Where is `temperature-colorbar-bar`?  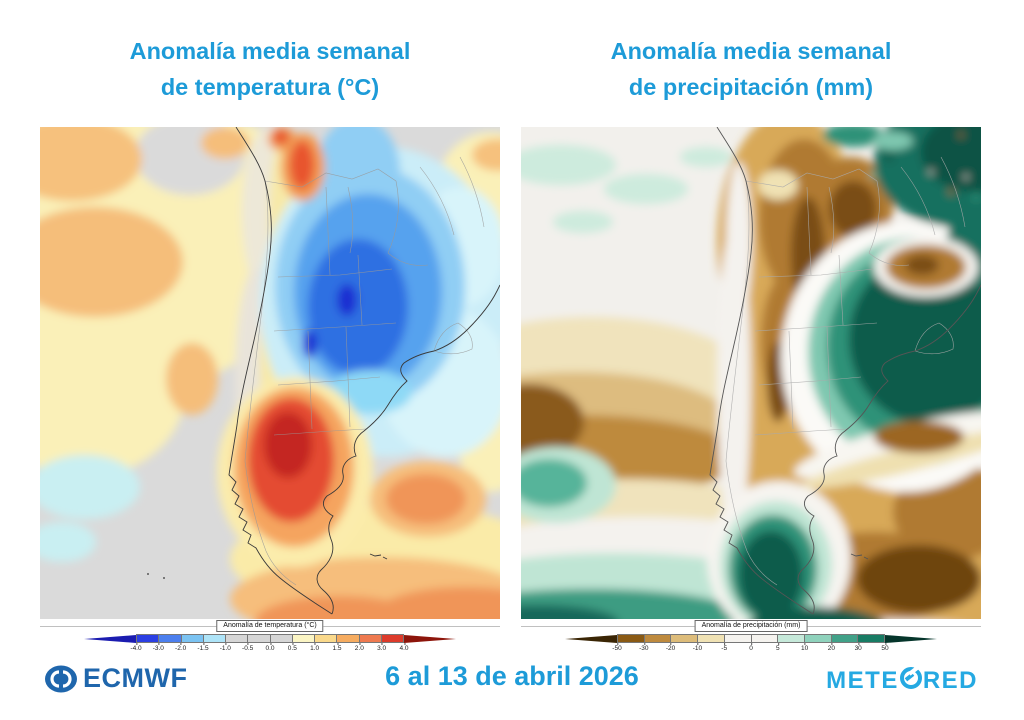 temperature-colorbar-bar is located at coordinates (270, 638).